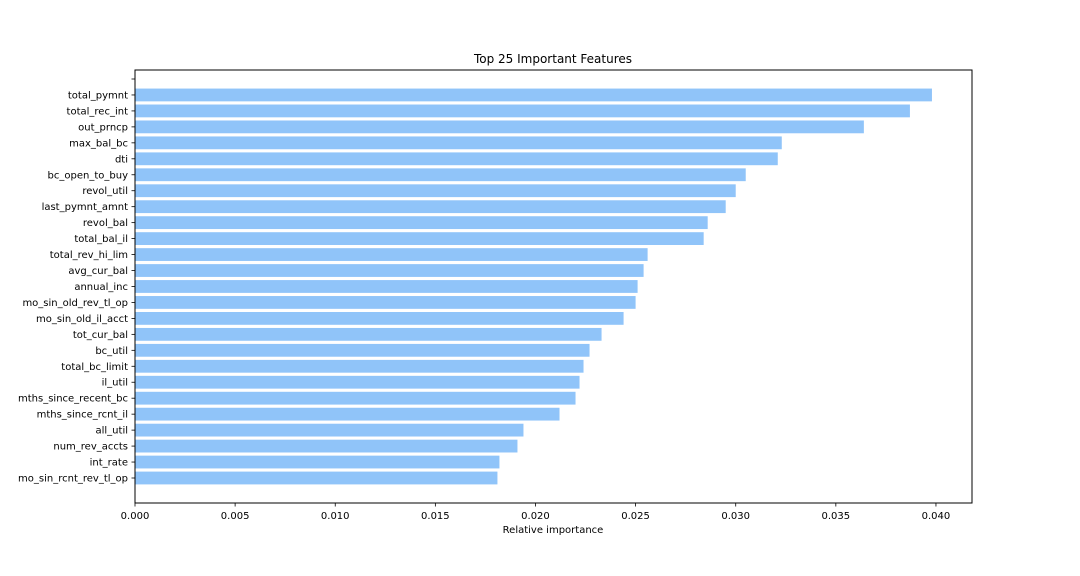 The width and height of the screenshot is (1080, 576). I want to click on bar-mo-sin-old-rev-tl-op, so click(385, 302).